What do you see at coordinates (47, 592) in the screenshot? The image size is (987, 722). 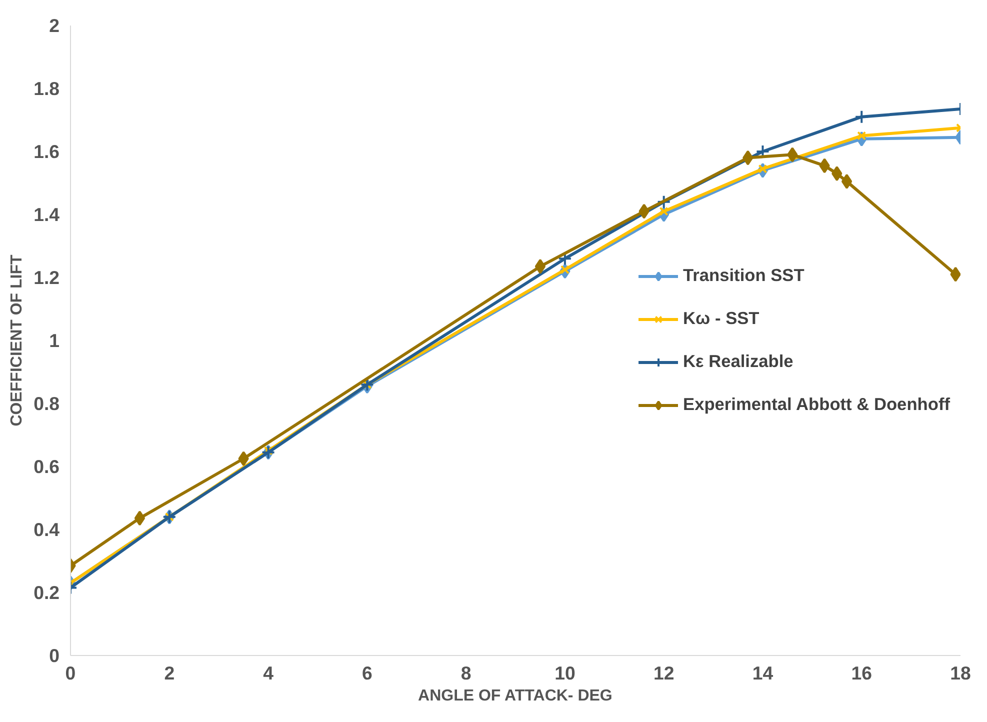 I see `y-tick-label: 0.2` at bounding box center [47, 592].